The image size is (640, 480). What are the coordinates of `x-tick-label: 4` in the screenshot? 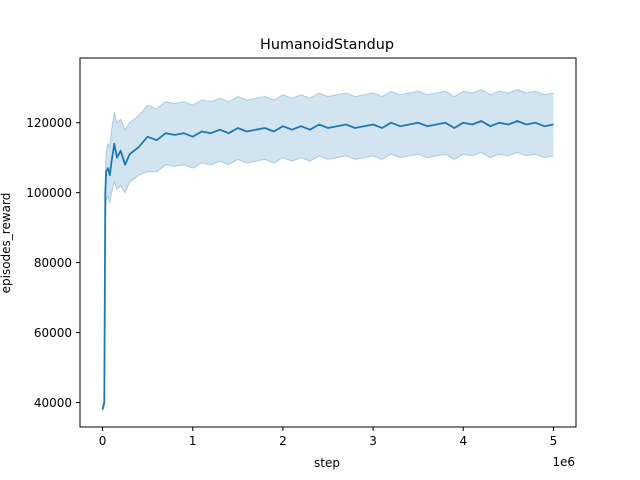 It's located at (463, 441).